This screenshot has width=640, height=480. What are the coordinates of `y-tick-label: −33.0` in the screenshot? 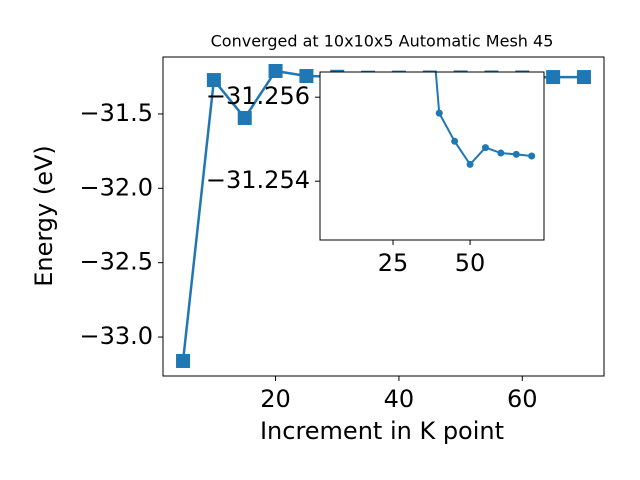 It's located at (116, 336).